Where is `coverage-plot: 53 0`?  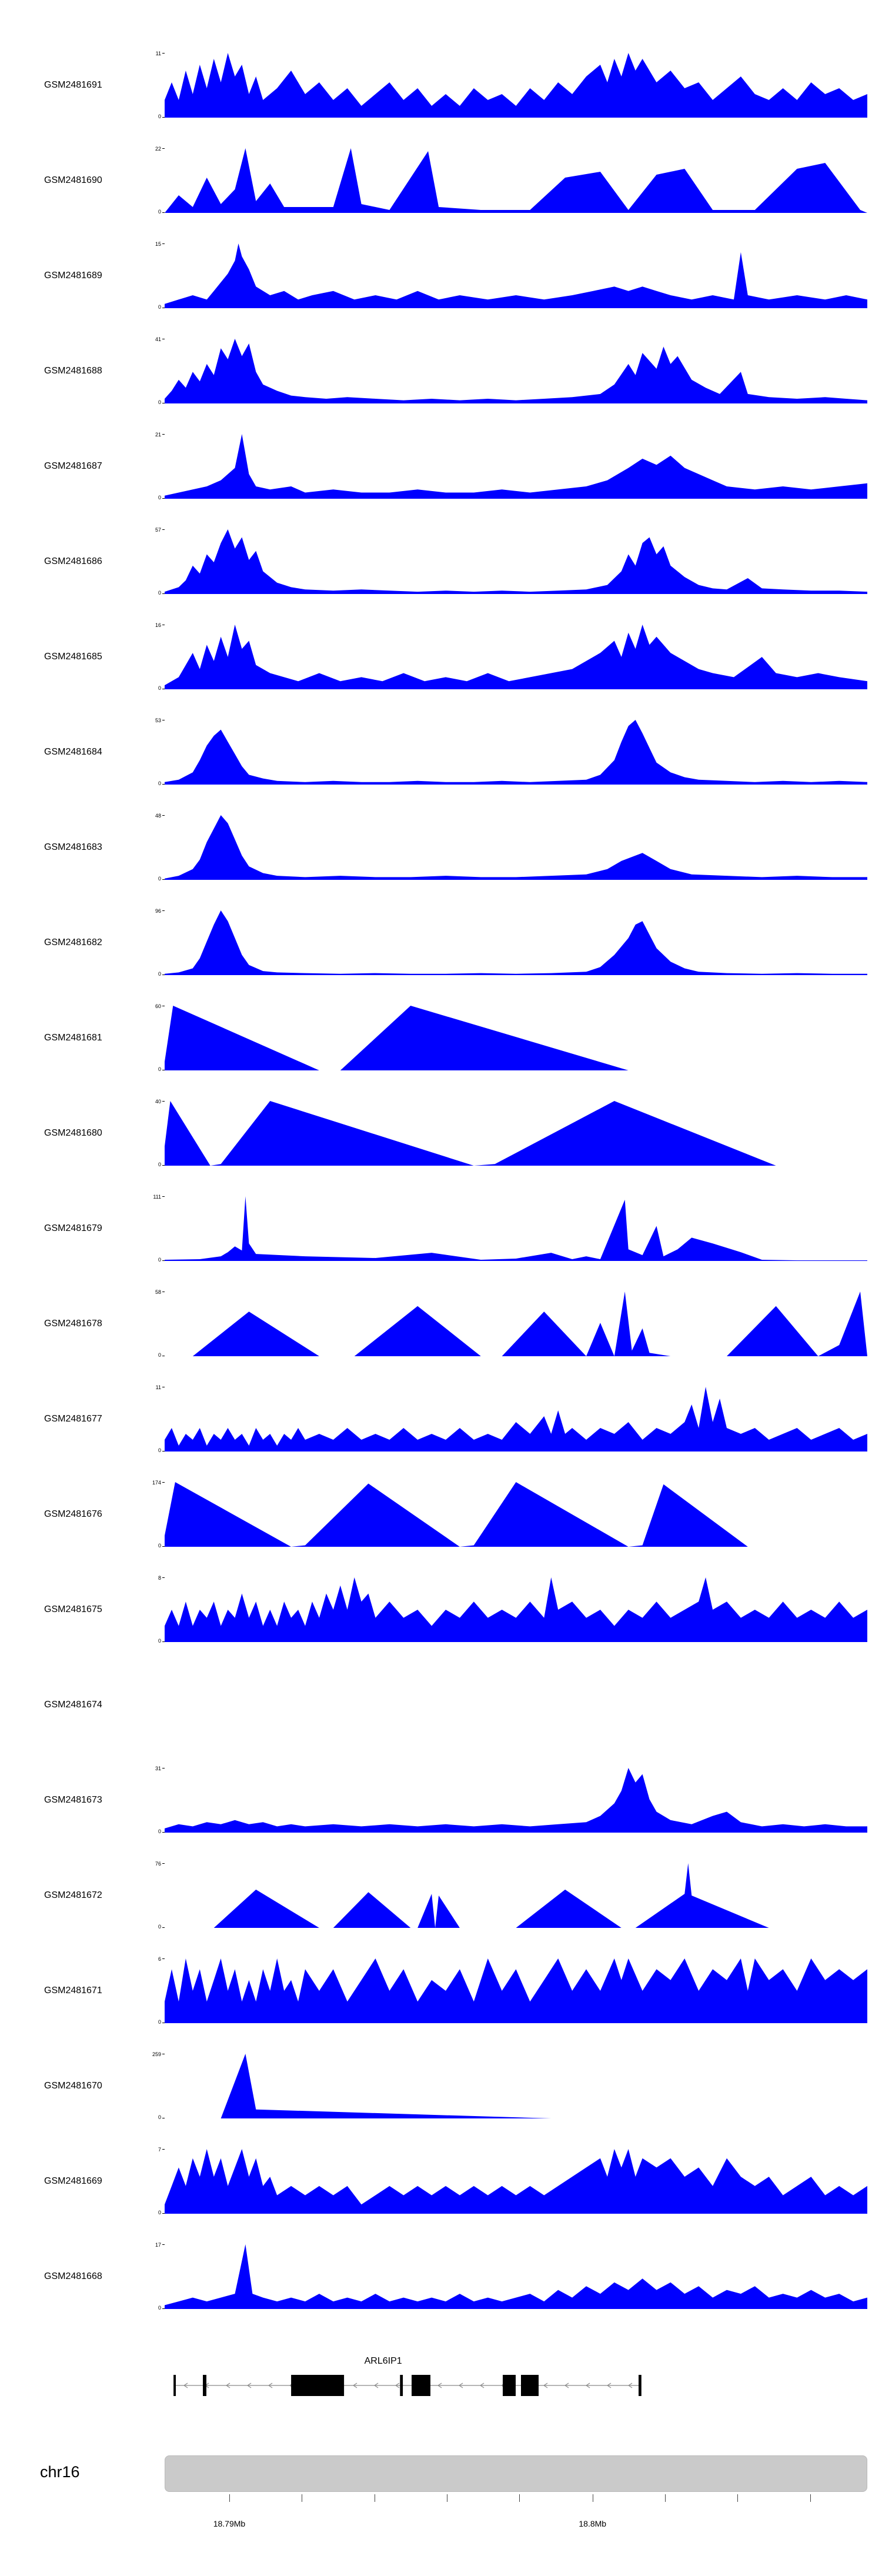 coverage-plot: 53 0 is located at coordinates (511, 752).